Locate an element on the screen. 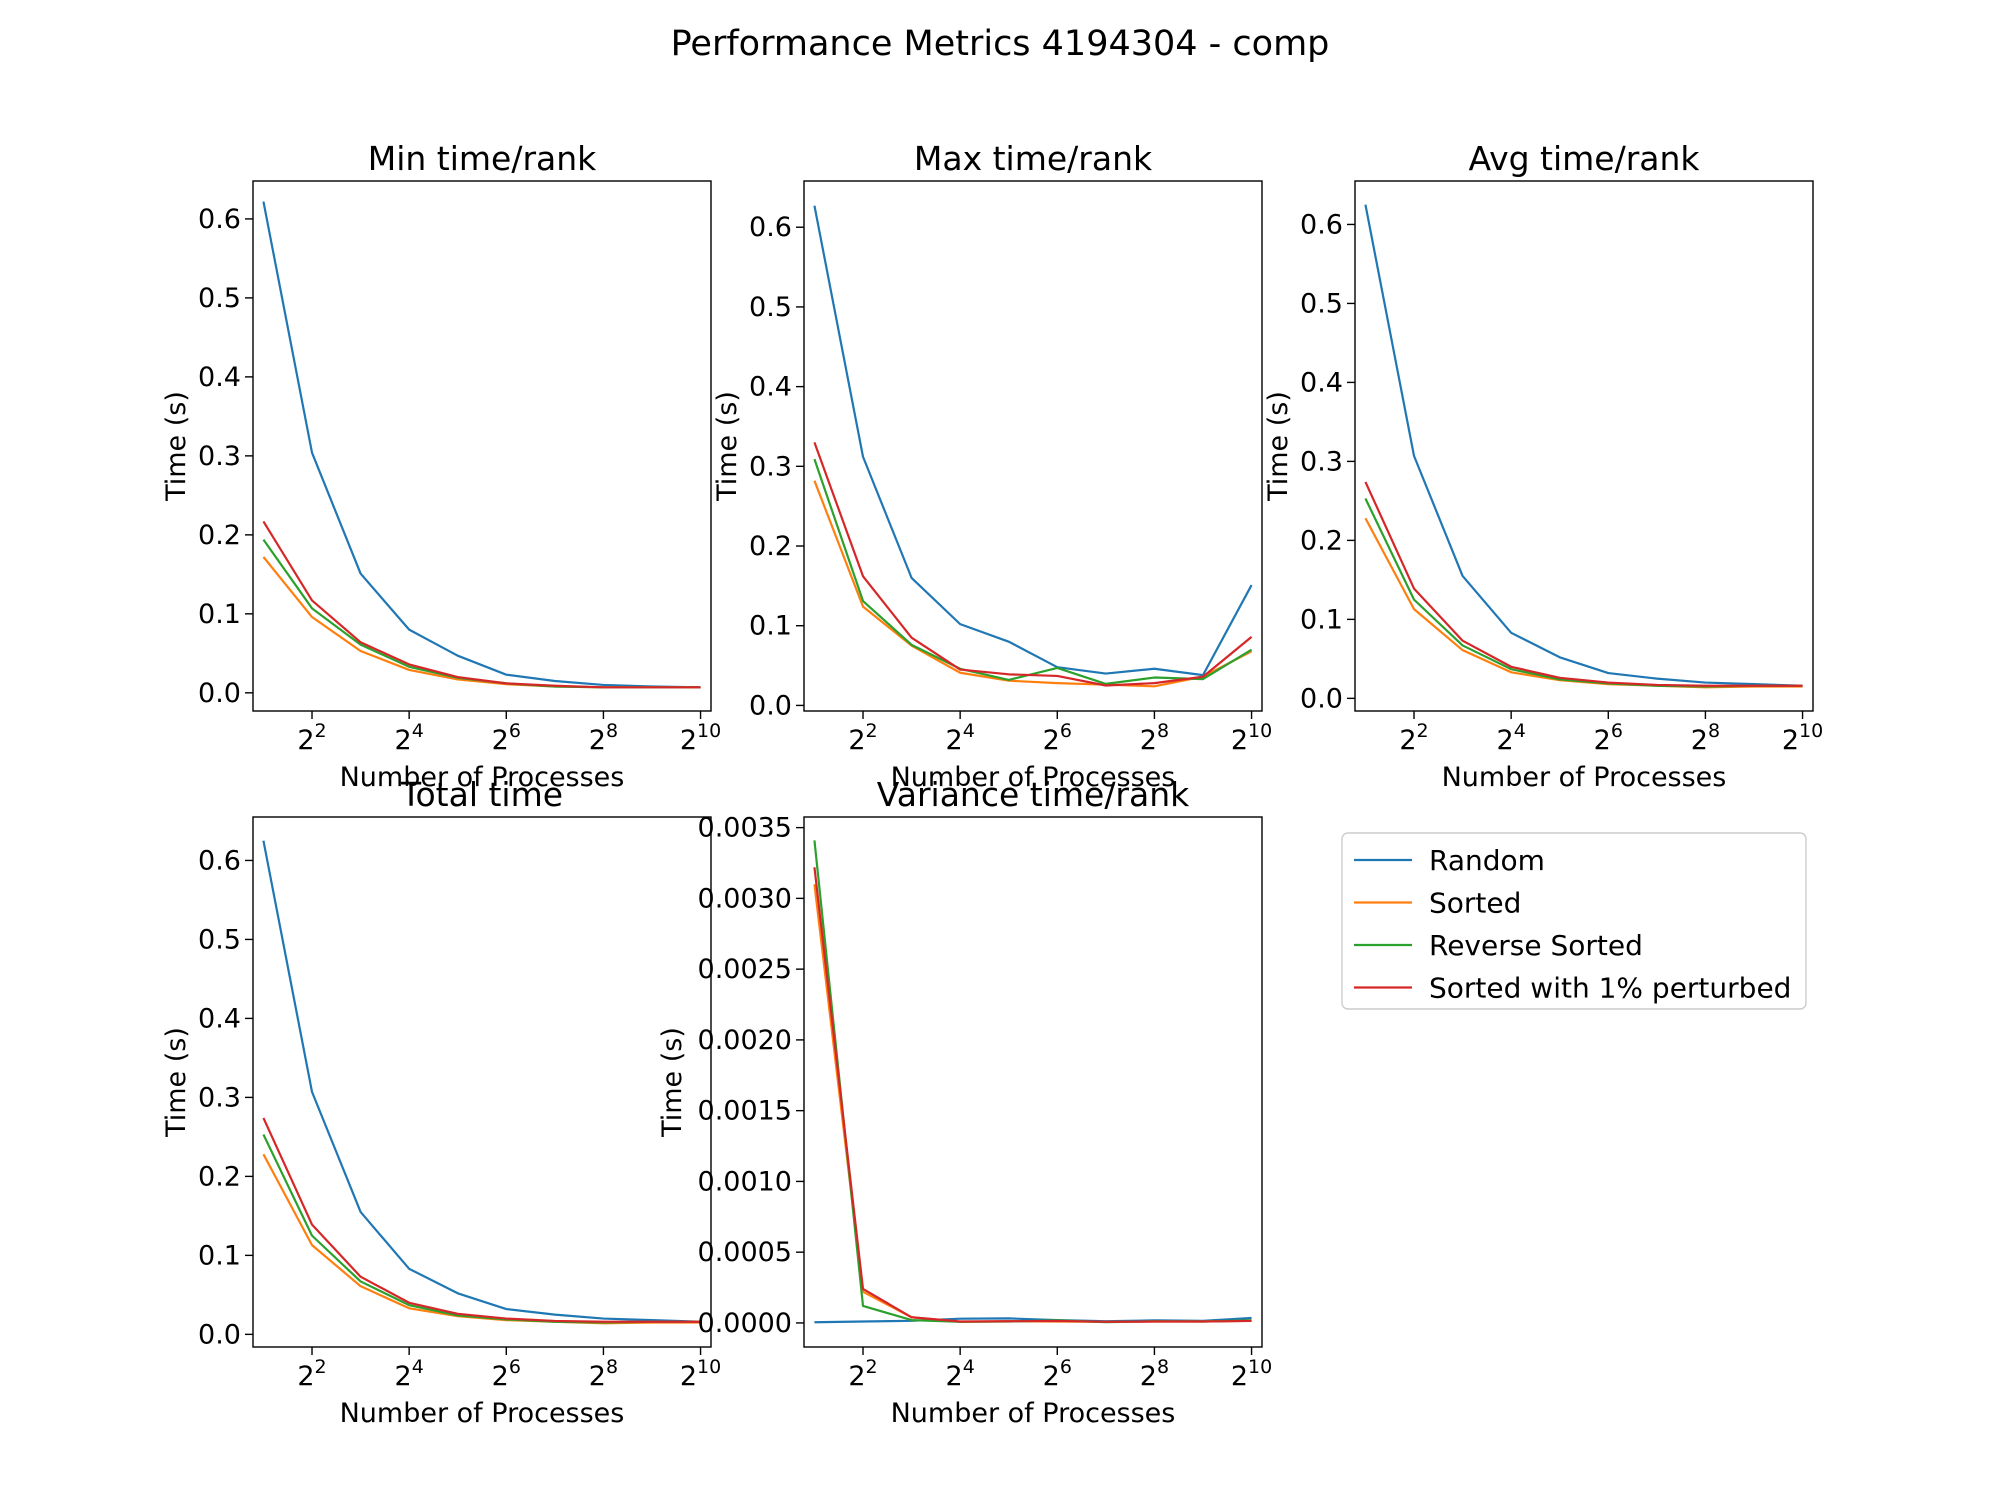  legend-label: Random is located at coordinates (1487, 860).